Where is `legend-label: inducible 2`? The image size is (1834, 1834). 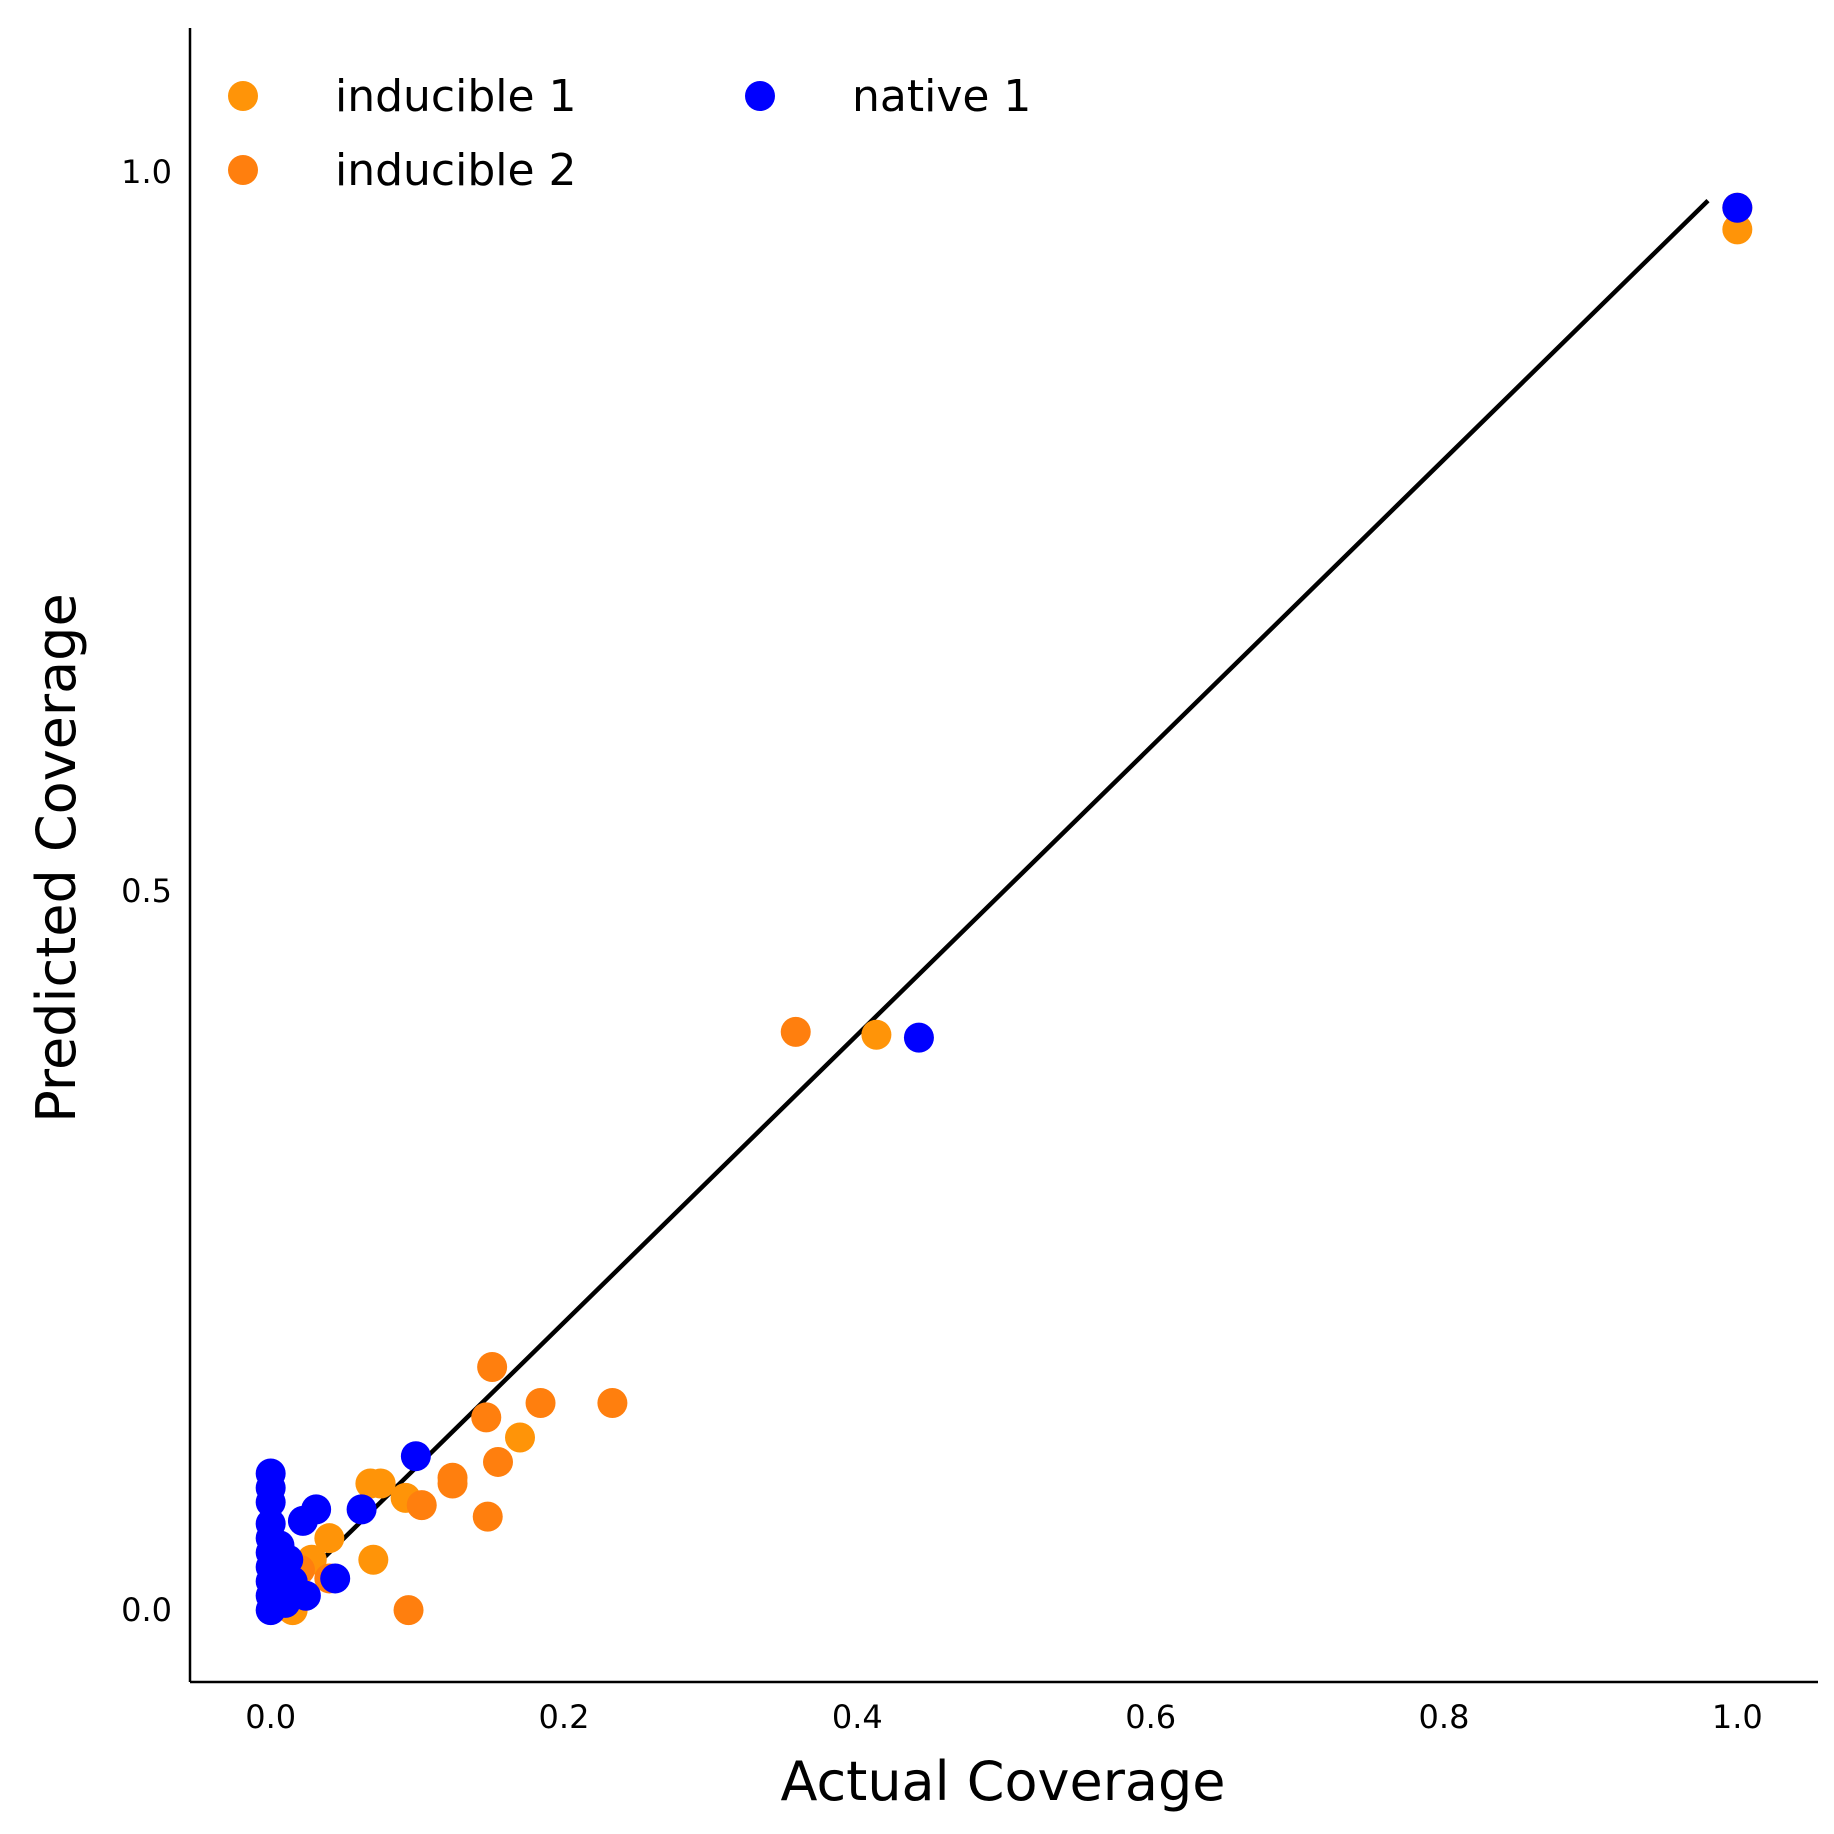 legend-label: inducible 2 is located at coordinates (456, 170).